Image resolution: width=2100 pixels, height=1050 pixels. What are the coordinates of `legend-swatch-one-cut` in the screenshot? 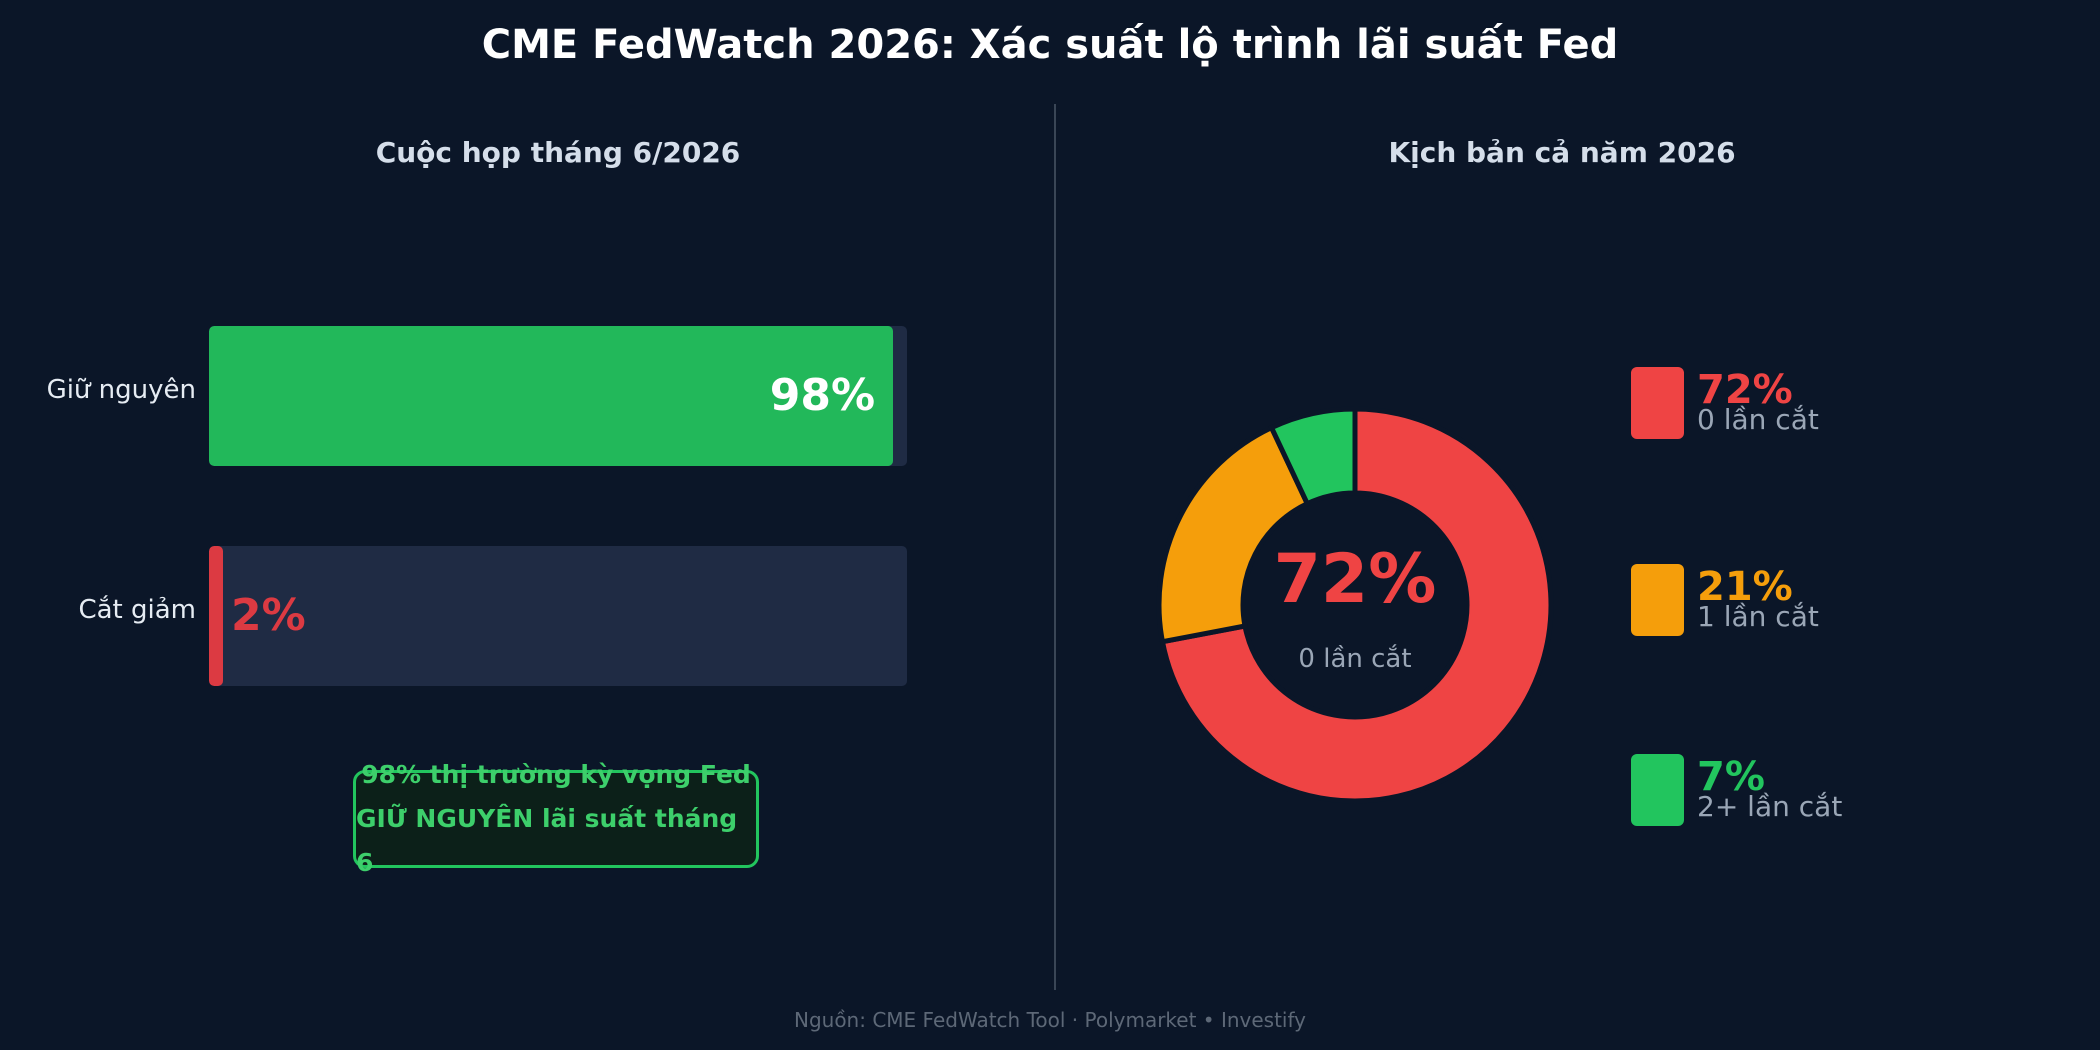 It's located at (1657, 600).